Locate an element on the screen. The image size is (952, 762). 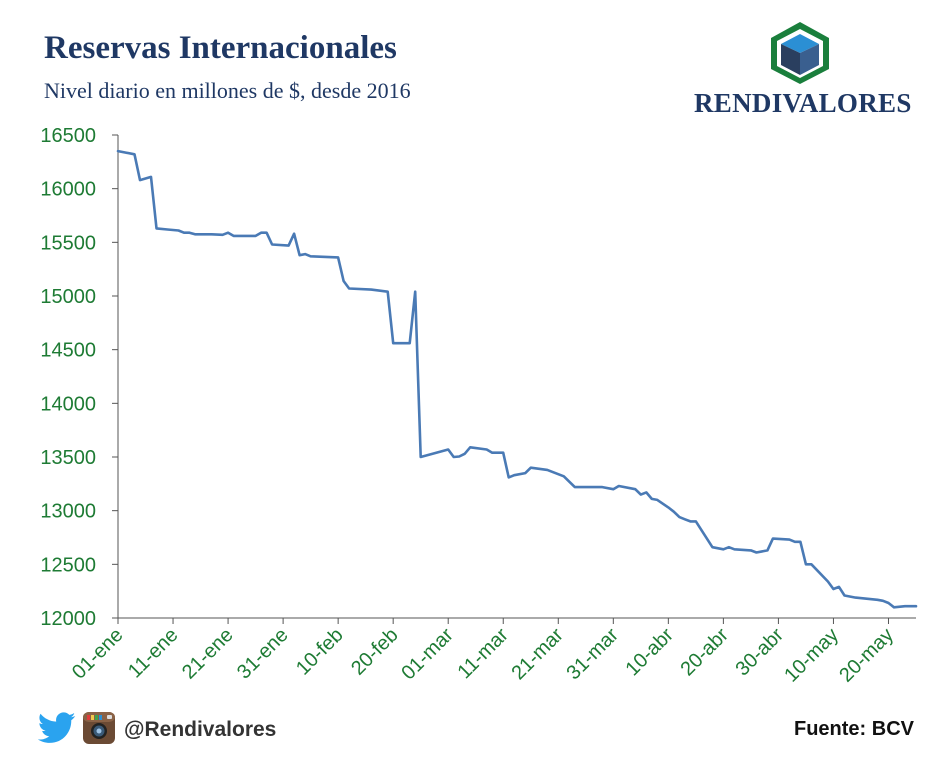
instagram-icon is located at coordinates (99, 728).